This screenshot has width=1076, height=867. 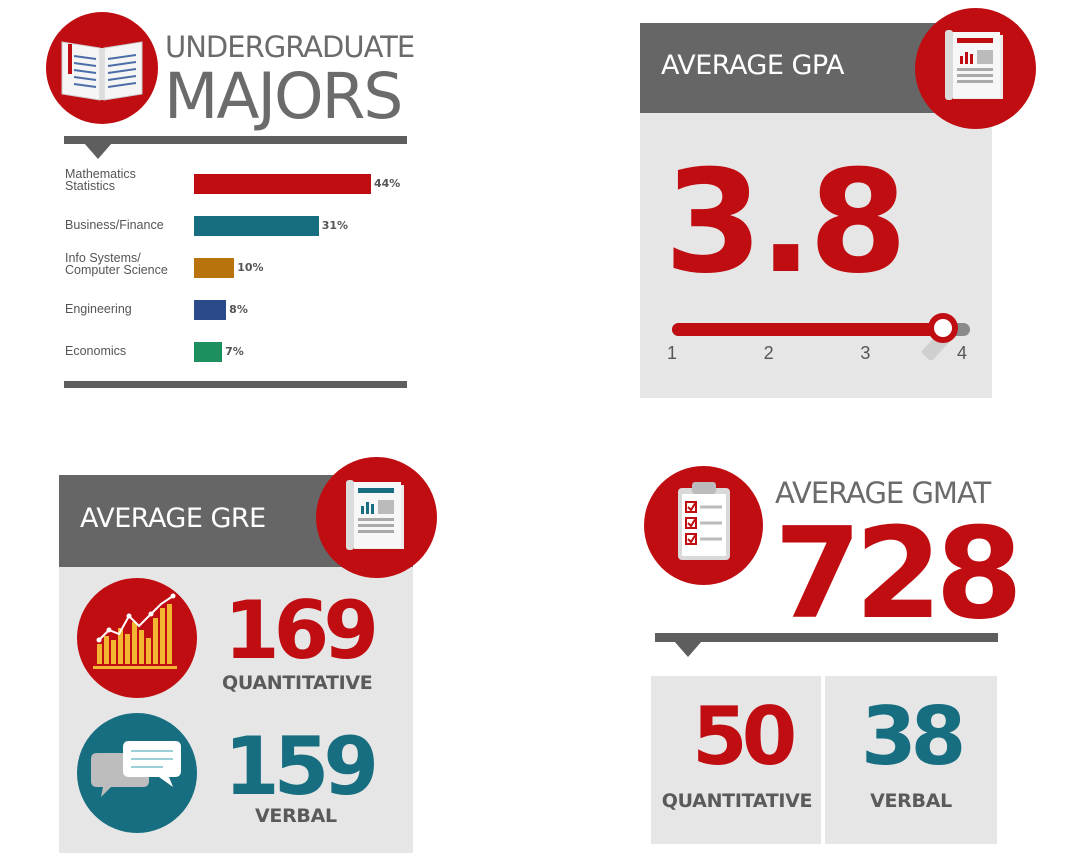 I want to click on major-label-line: Business/Finance, so click(x=114, y=225).